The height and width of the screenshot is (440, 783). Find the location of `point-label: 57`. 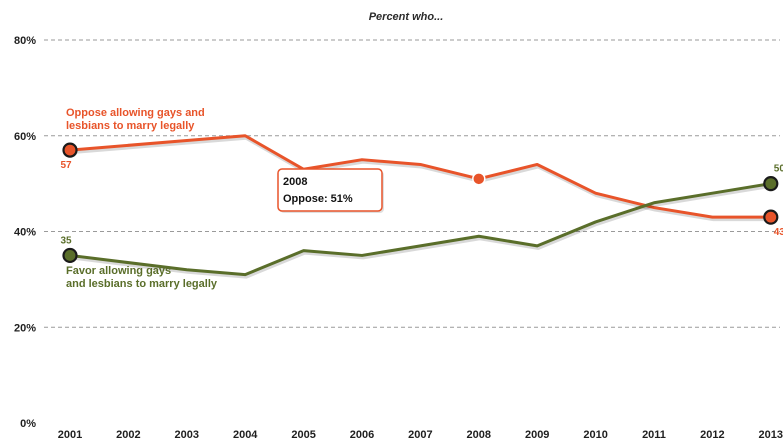

point-label: 57 is located at coordinates (66, 165).